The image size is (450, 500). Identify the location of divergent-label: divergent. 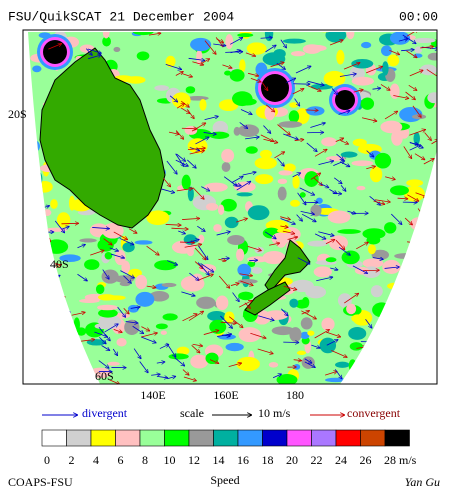
(105, 413).